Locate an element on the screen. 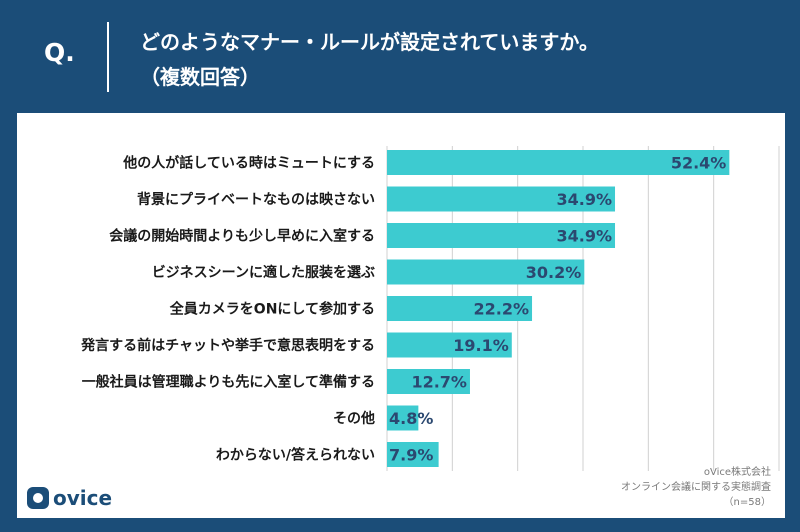 This screenshot has width=800, height=532. category-label: 背景にプライベートなものは映さない is located at coordinates (256, 199).